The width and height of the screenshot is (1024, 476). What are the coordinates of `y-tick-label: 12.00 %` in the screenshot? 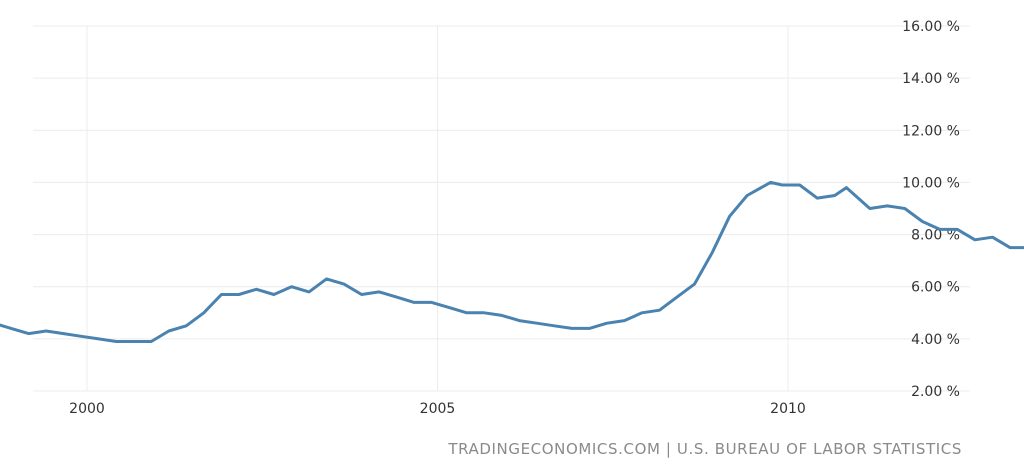 It's located at (931, 131).